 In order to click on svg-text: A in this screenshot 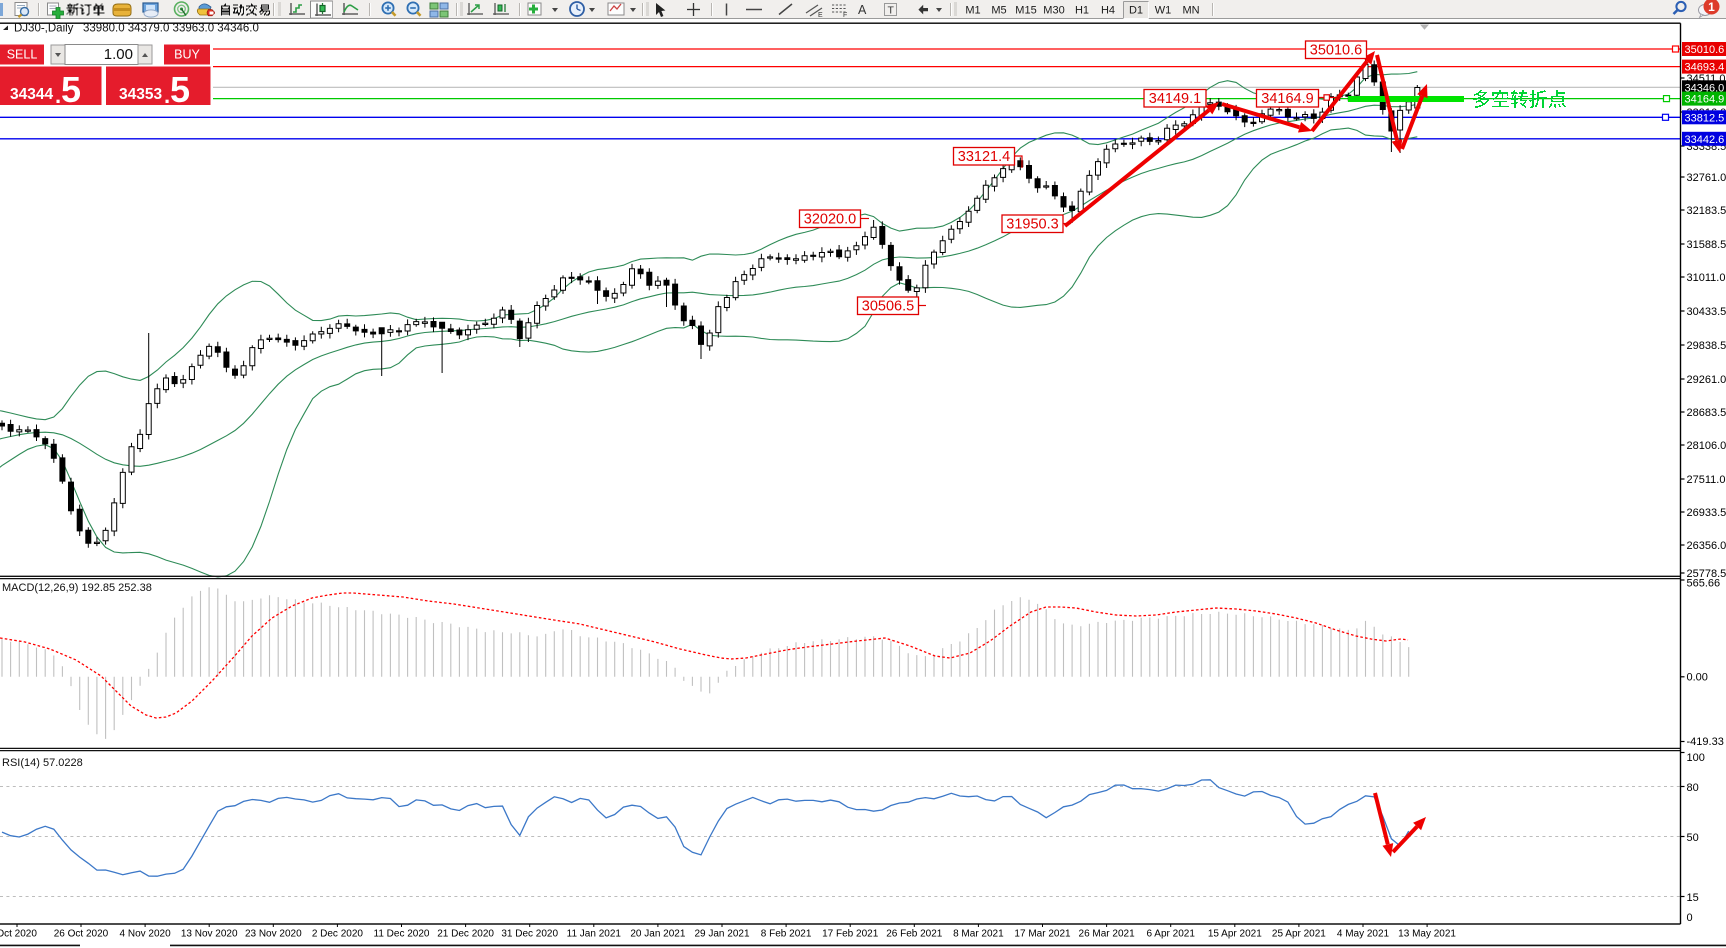, I will do `click(862, 10)`.